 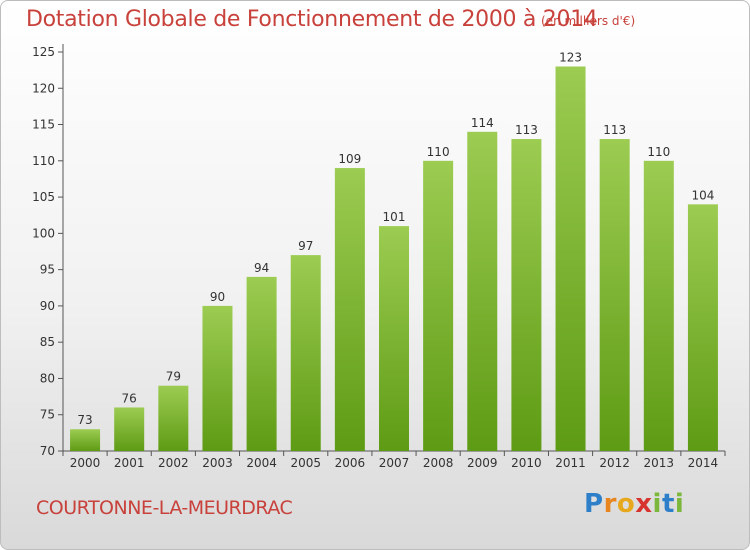 I want to click on data-label: 97, so click(x=305, y=246).